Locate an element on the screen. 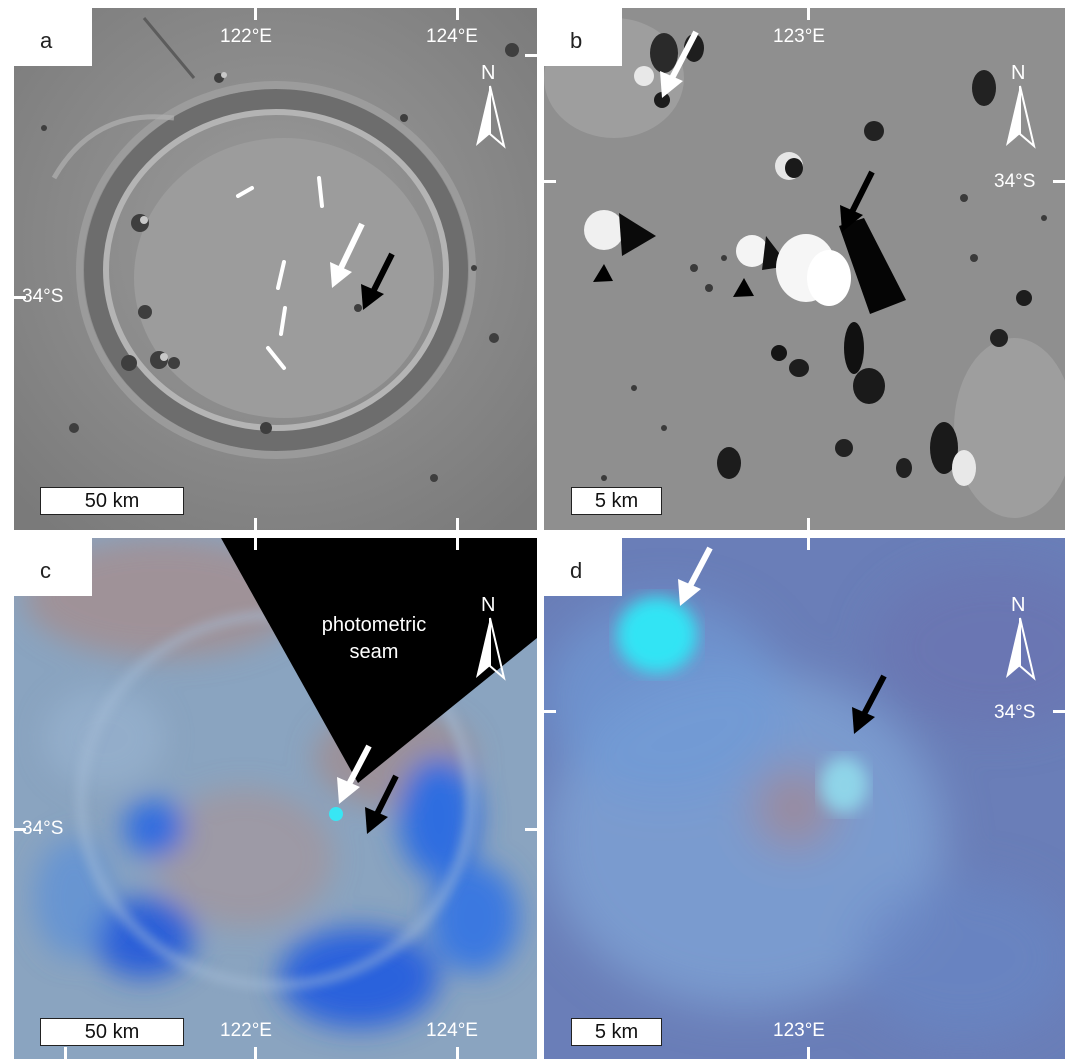  black-arrow-b is located at coordinates (857, 201).